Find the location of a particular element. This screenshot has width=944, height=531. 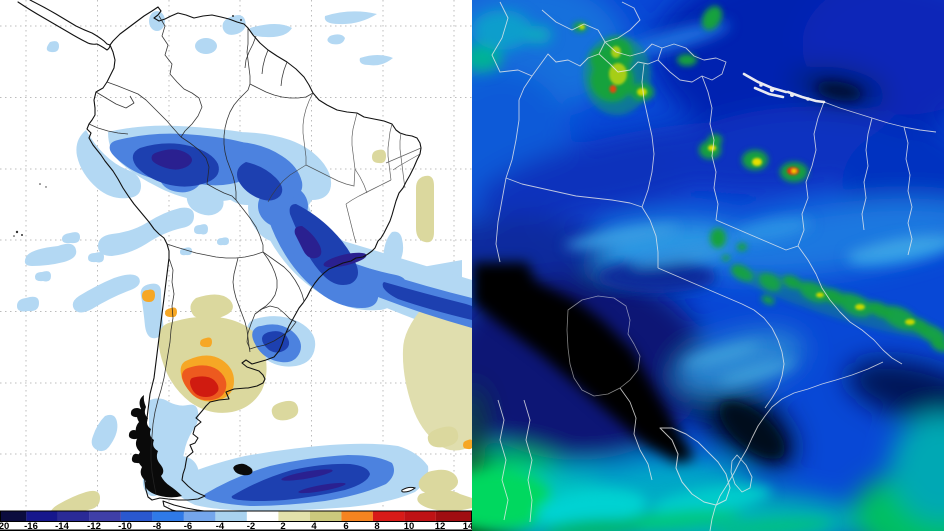

svg-text: 20 is located at coordinates (4, 526).